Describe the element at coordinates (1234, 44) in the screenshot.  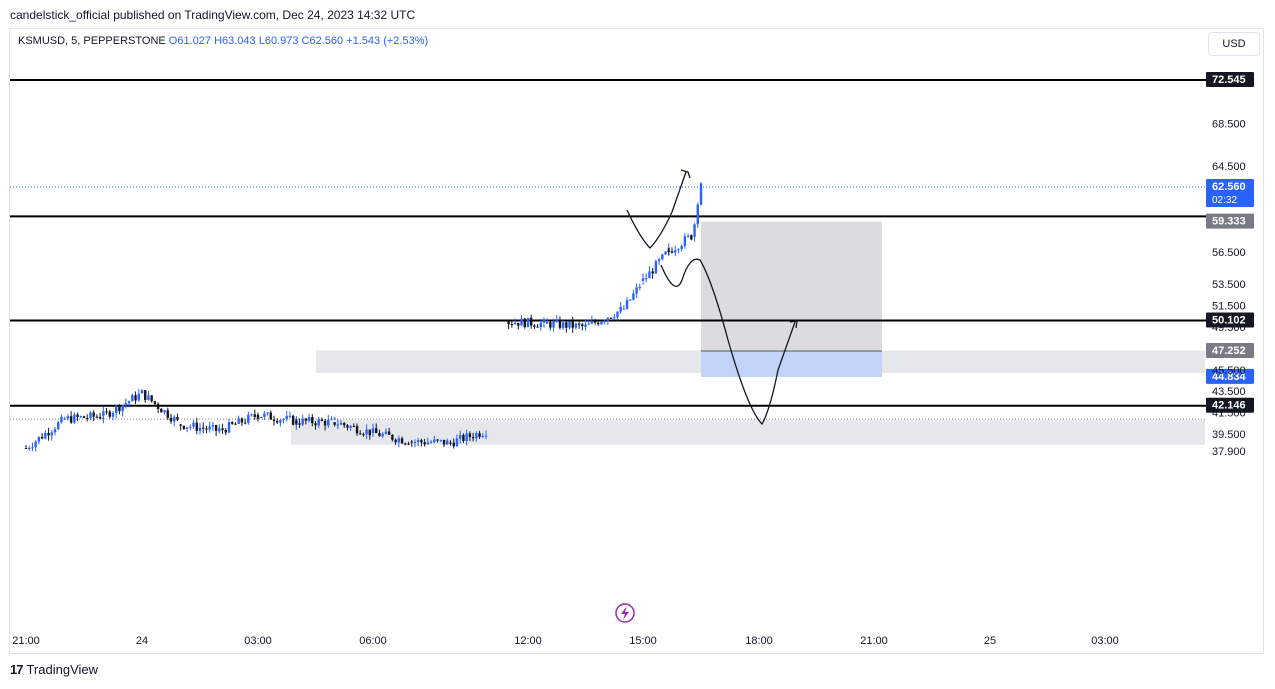
I see `currency-button: USD` at that location.